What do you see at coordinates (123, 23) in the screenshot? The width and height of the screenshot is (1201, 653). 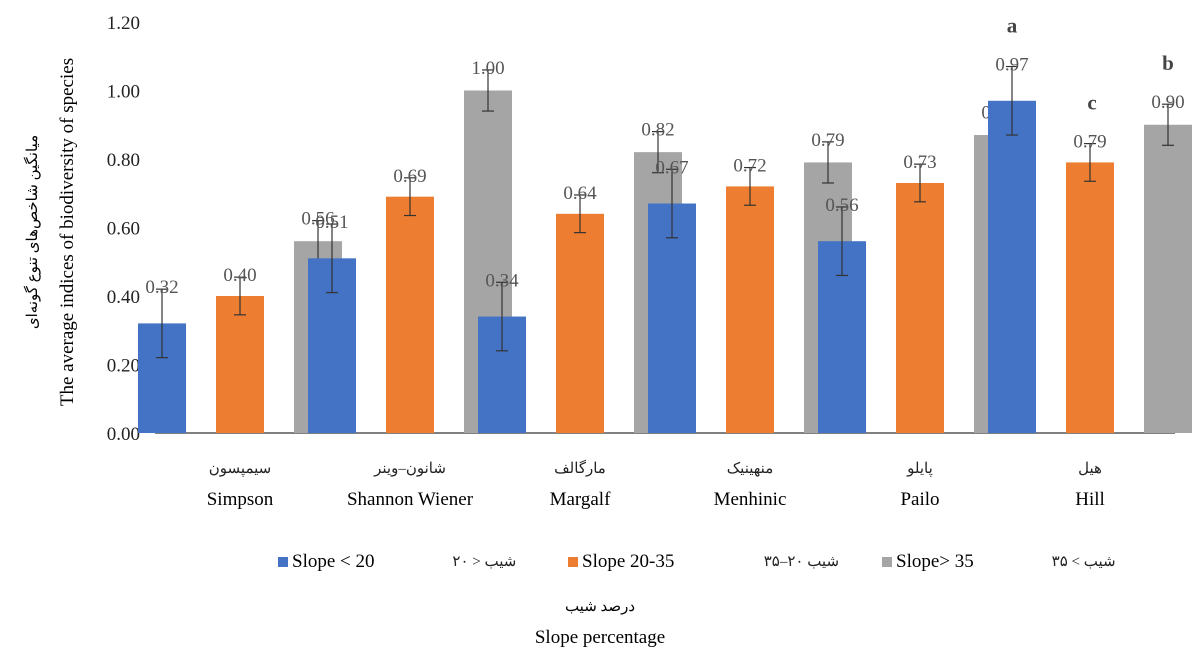 I see `y-tick-label: 1.20` at bounding box center [123, 23].